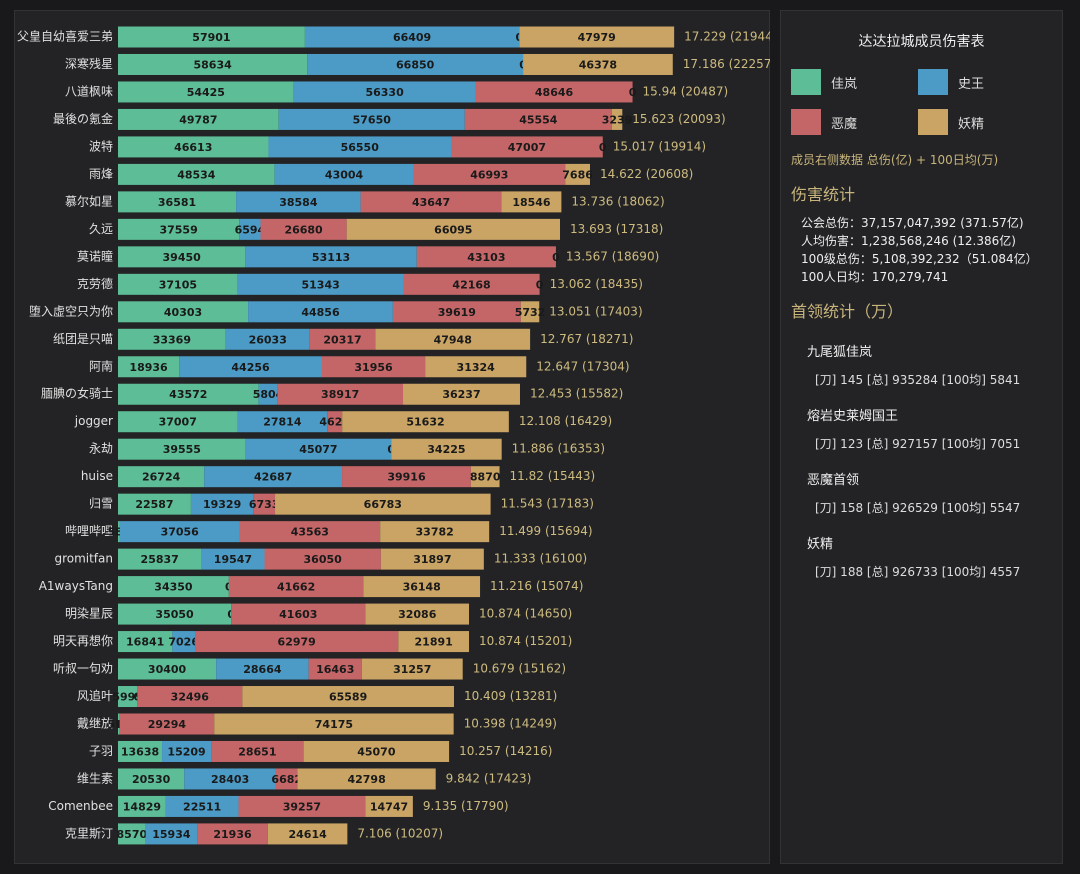  I want to click on category-label: 久远, so click(101, 229).